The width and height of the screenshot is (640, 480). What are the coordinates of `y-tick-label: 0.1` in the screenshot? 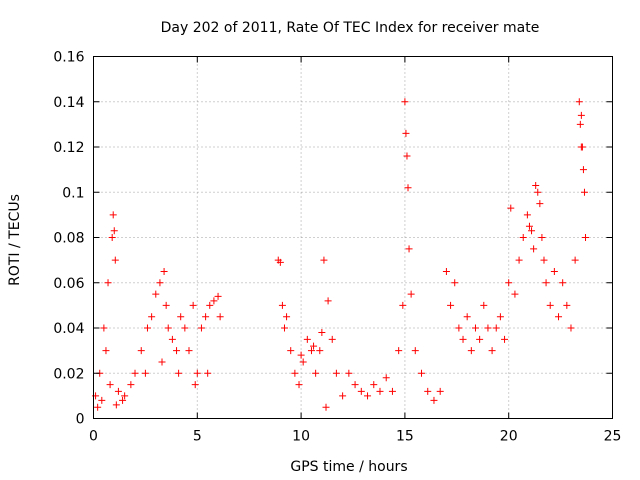 It's located at (73, 193).